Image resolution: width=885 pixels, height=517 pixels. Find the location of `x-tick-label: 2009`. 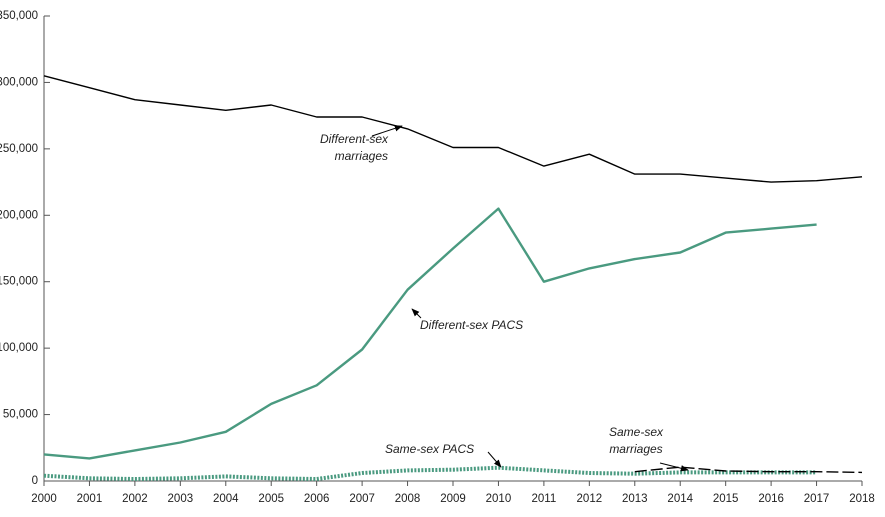

x-tick-label: 2009 is located at coordinates (453, 499).